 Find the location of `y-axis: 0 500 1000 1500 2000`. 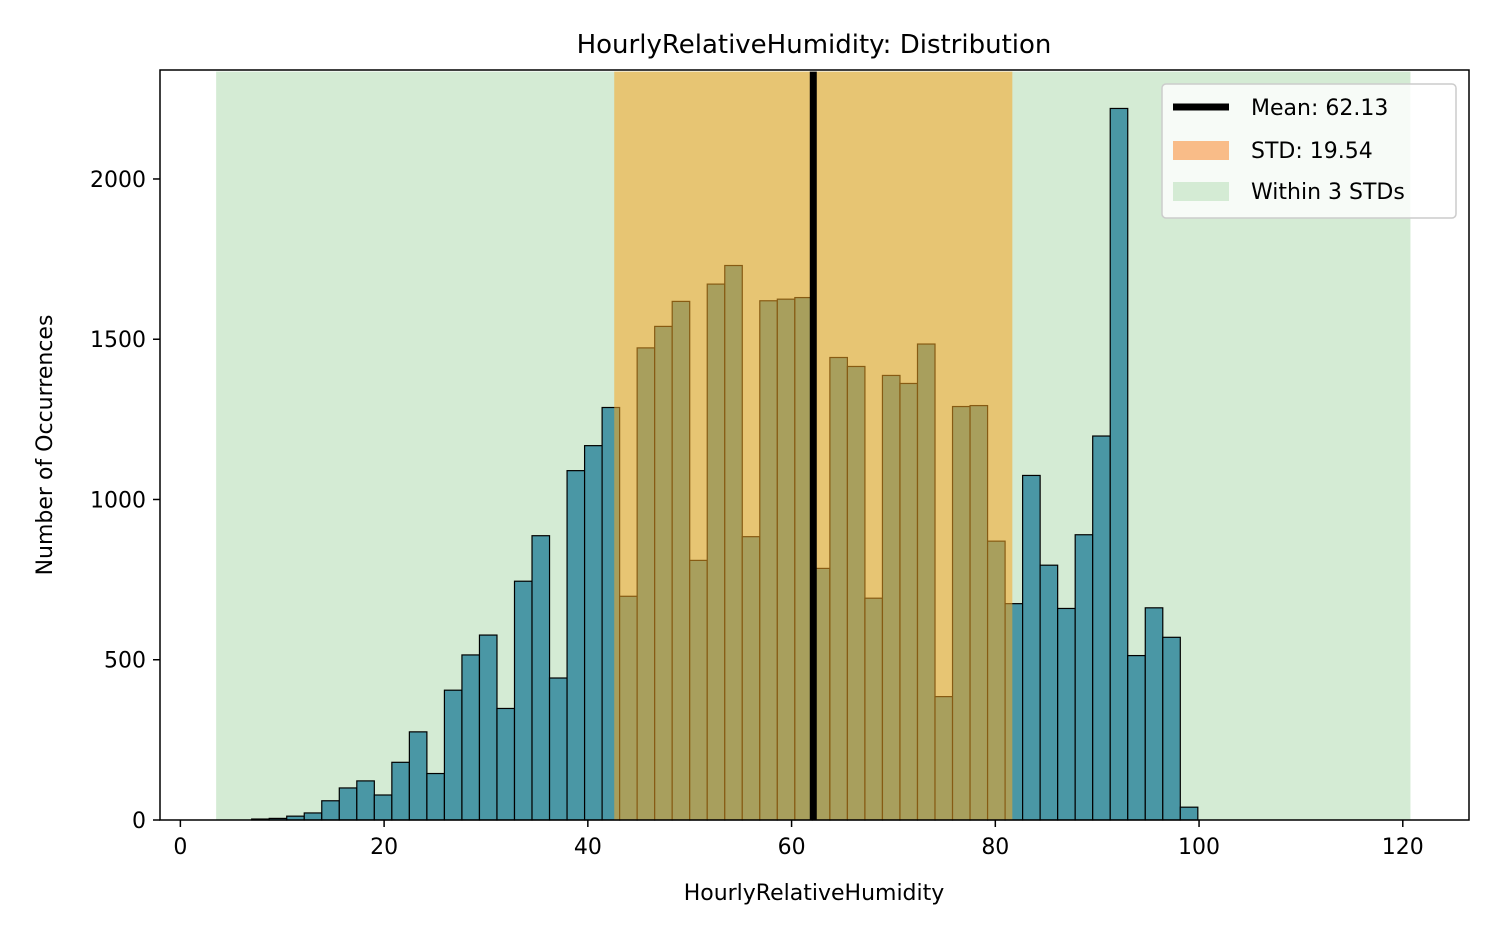

y-axis: 0 500 1000 1500 2000 is located at coordinates (125, 501).